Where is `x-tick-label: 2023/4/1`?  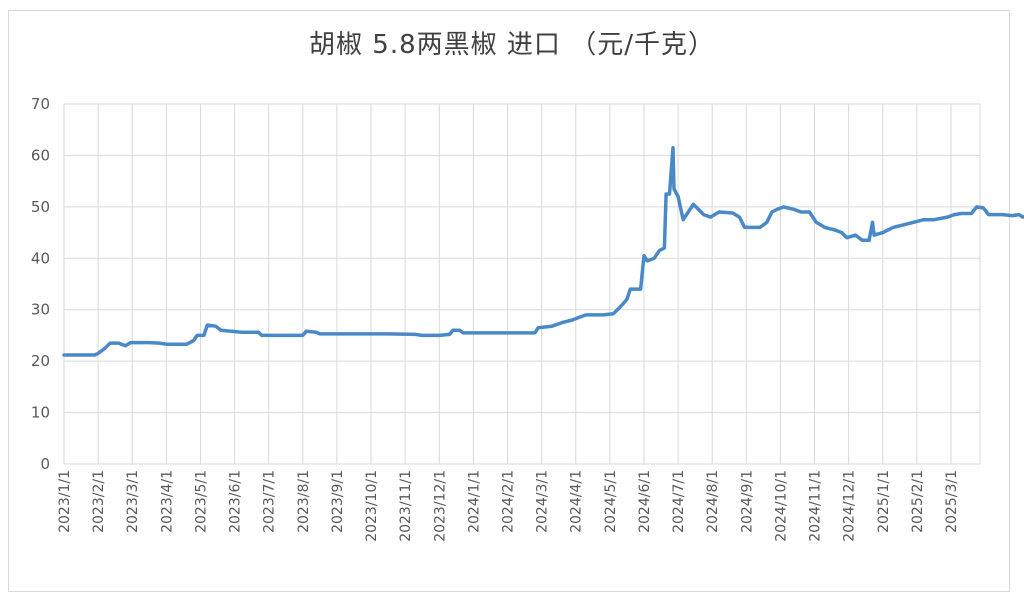
x-tick-label: 2023/4/1 is located at coordinates (167, 501).